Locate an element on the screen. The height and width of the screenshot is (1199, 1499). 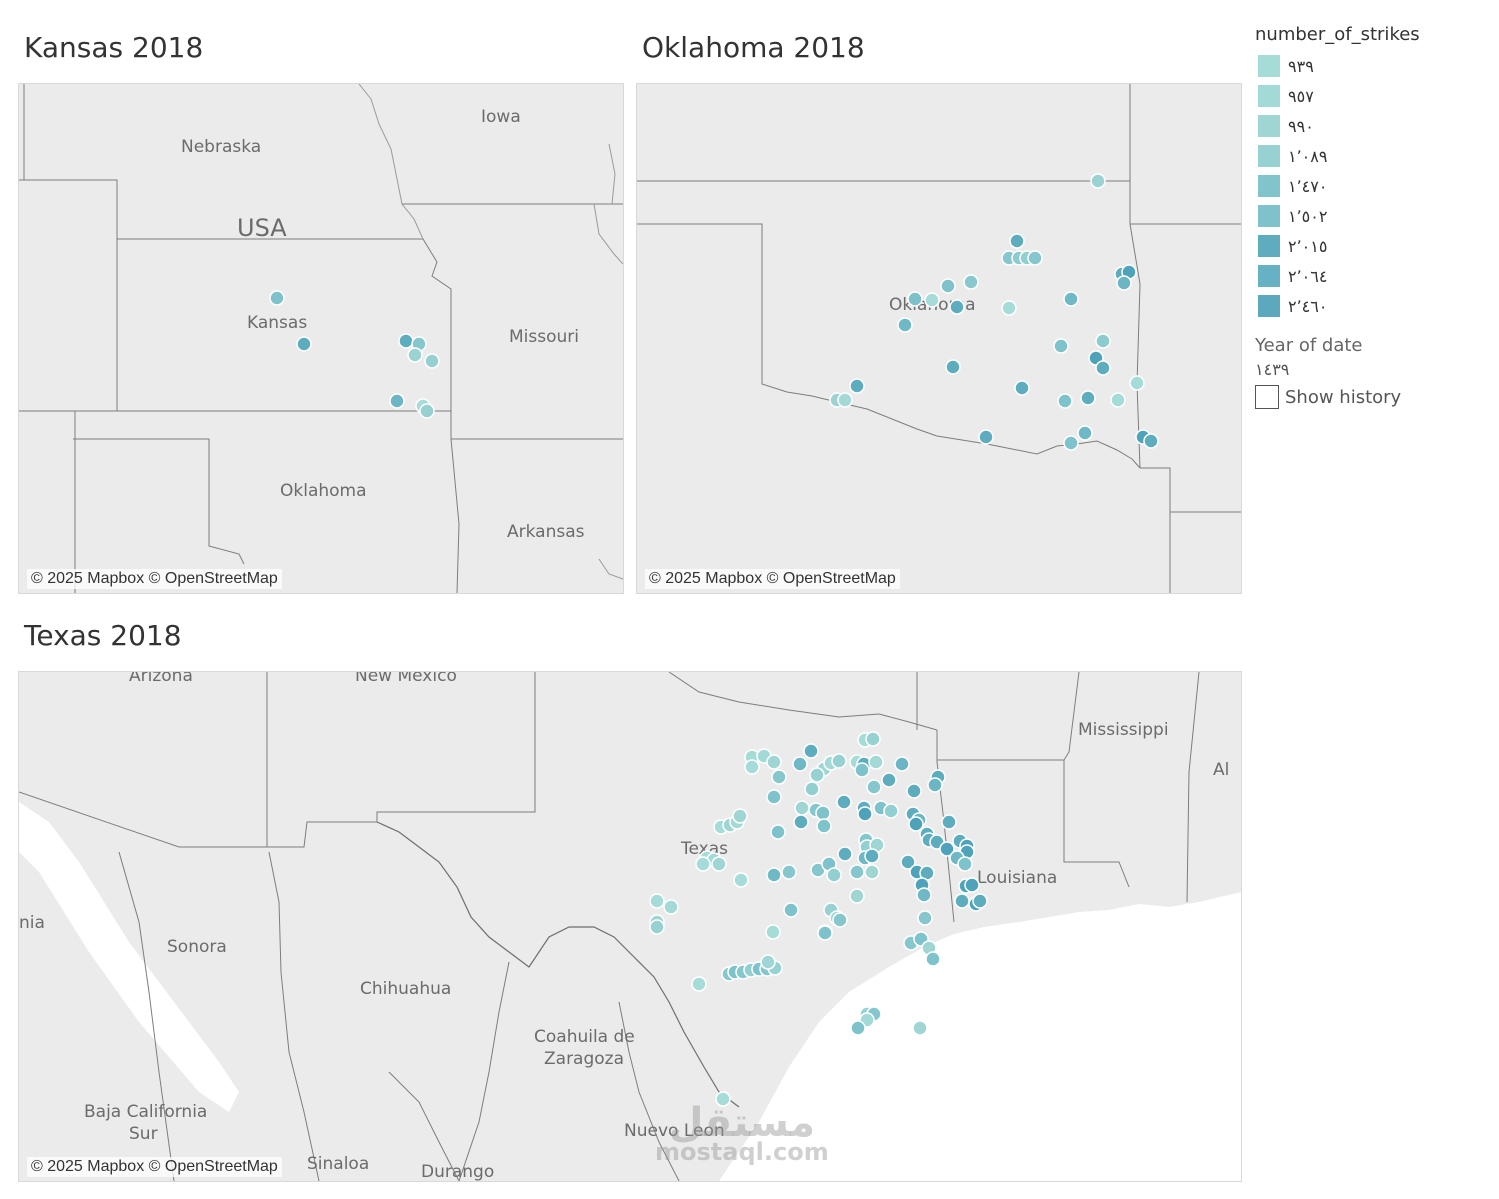
show-history-toggle: Show history is located at coordinates (1370, 397).